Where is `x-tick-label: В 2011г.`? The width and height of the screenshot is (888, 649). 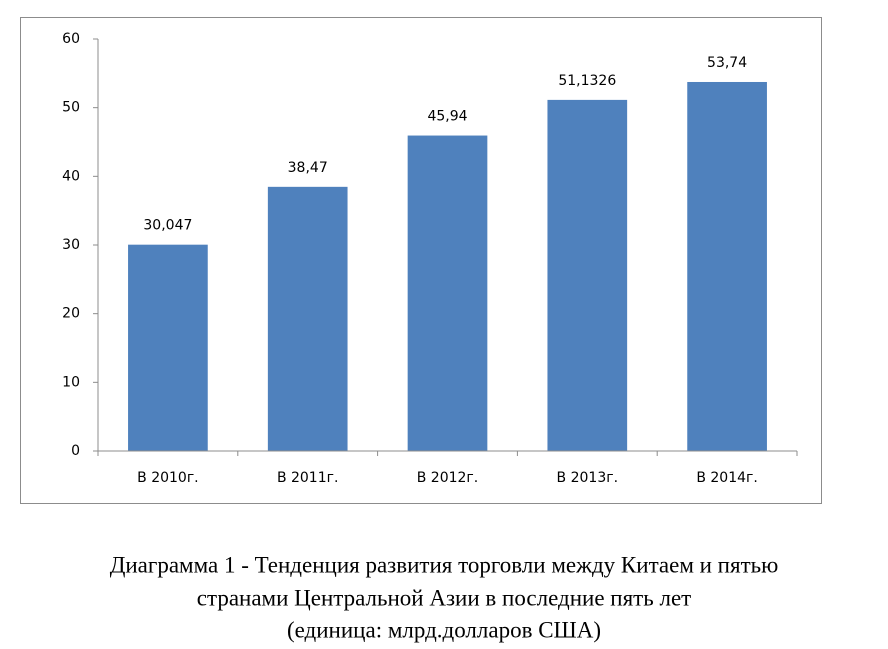
x-tick-label: В 2011г. is located at coordinates (308, 478).